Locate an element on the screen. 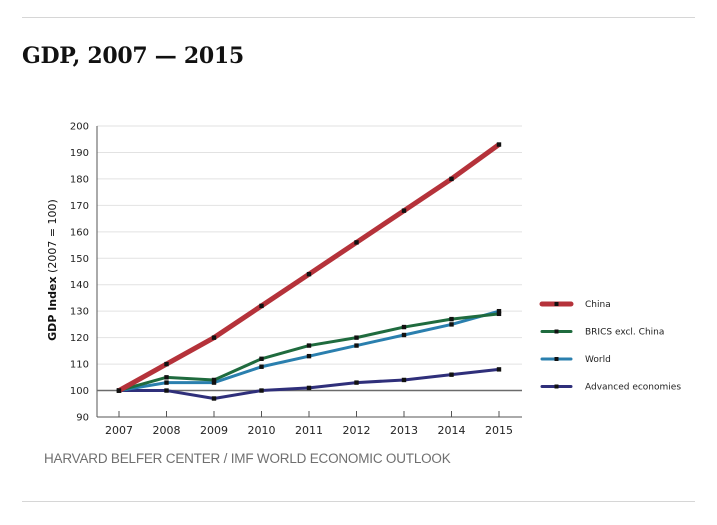 Image resolution: width=717 pixels, height=525 pixels. x-tick-label: 2012 is located at coordinates (357, 430).